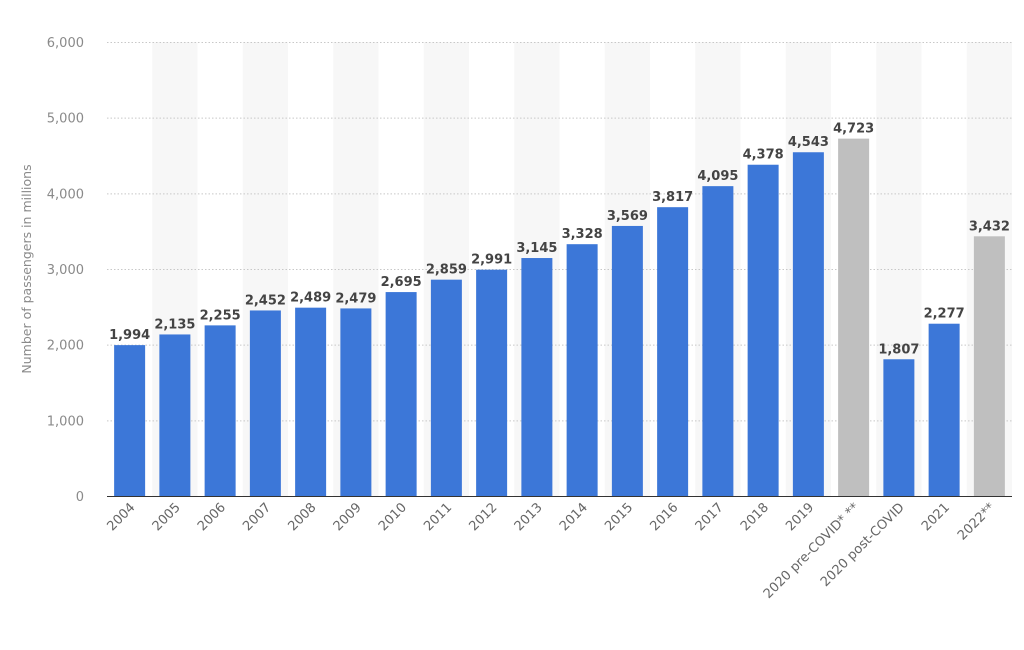  I want to click on data-label: 4,378, so click(763, 155).